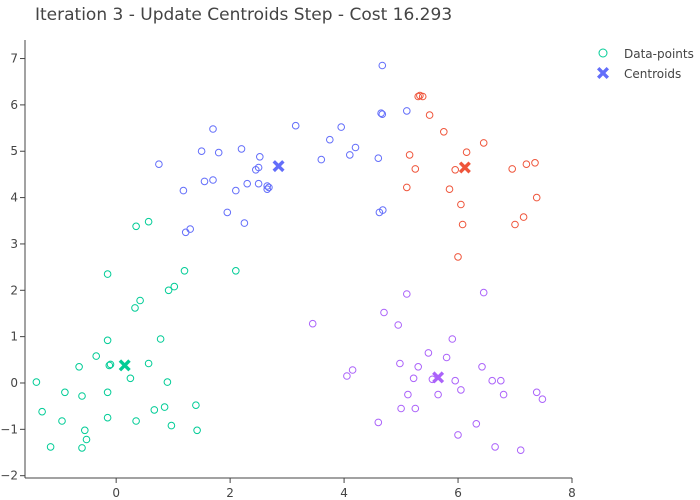 This screenshot has width=700, height=500. What do you see at coordinates (572, 493) in the screenshot?
I see `x-tick-label: 8` at bounding box center [572, 493].